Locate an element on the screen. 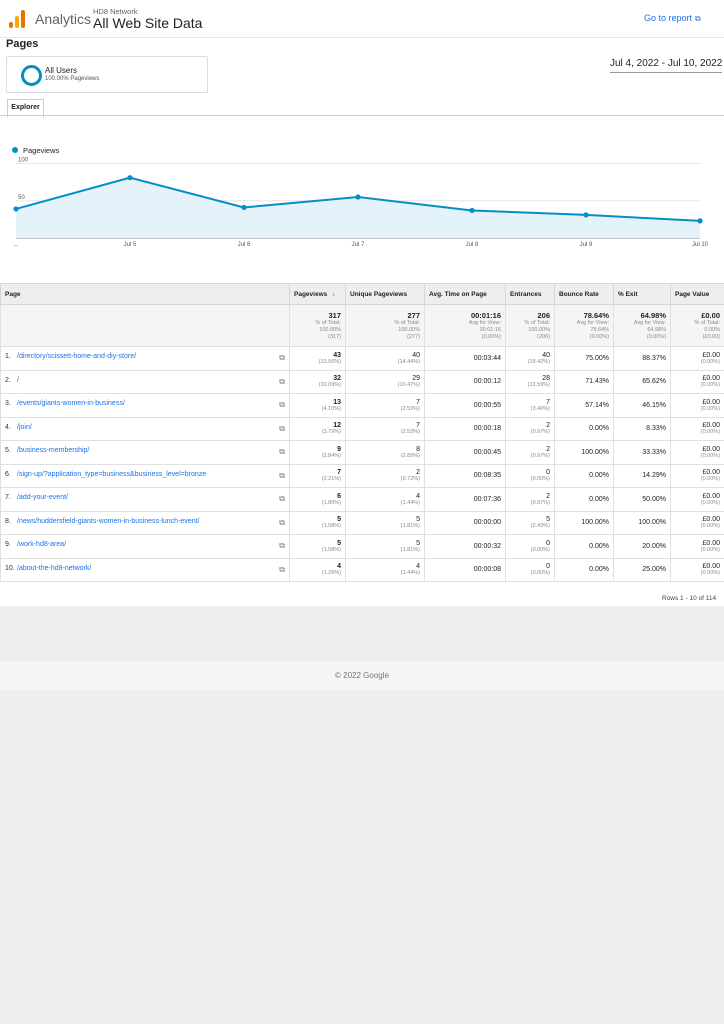 This screenshot has height=1024, width=724. page-value-cell-percent: (0.00%) is located at coordinates (710, 479).